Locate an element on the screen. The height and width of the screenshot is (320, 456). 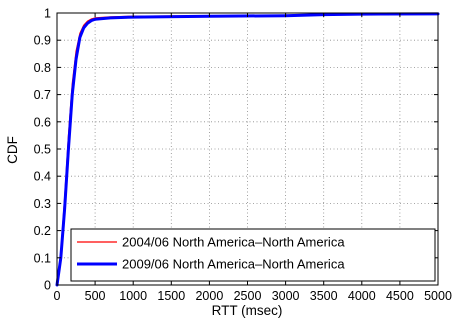
x-tick-label: 500 is located at coordinates (95, 296).